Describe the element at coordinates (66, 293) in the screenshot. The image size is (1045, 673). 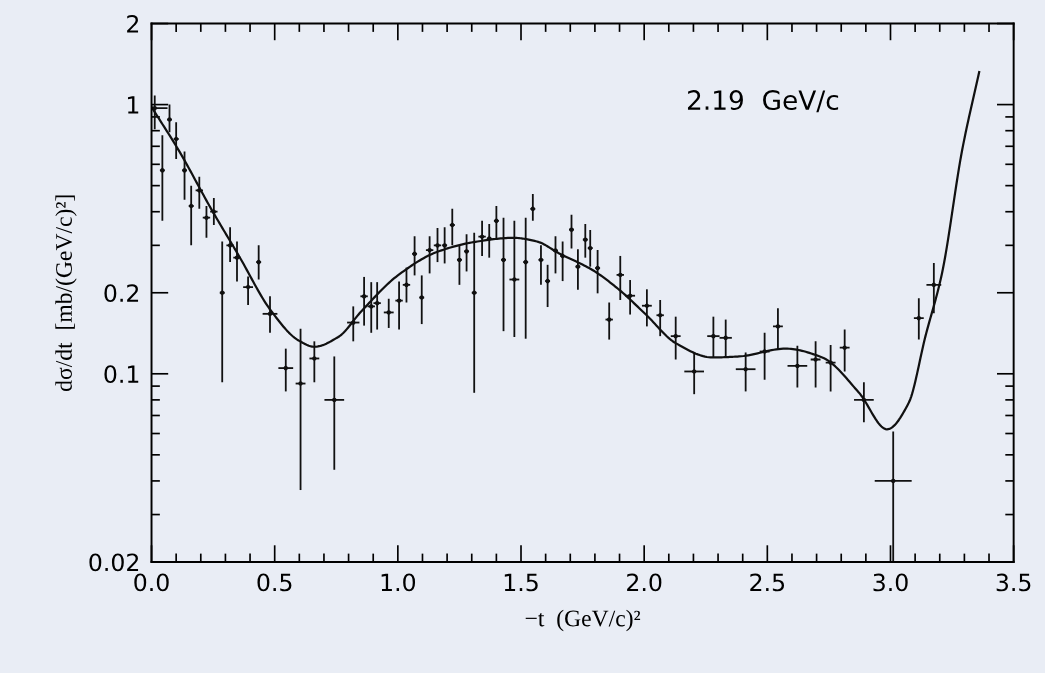
I see `y-axis-title: dσ/dt [mb/(GeV/c)²]` at that location.